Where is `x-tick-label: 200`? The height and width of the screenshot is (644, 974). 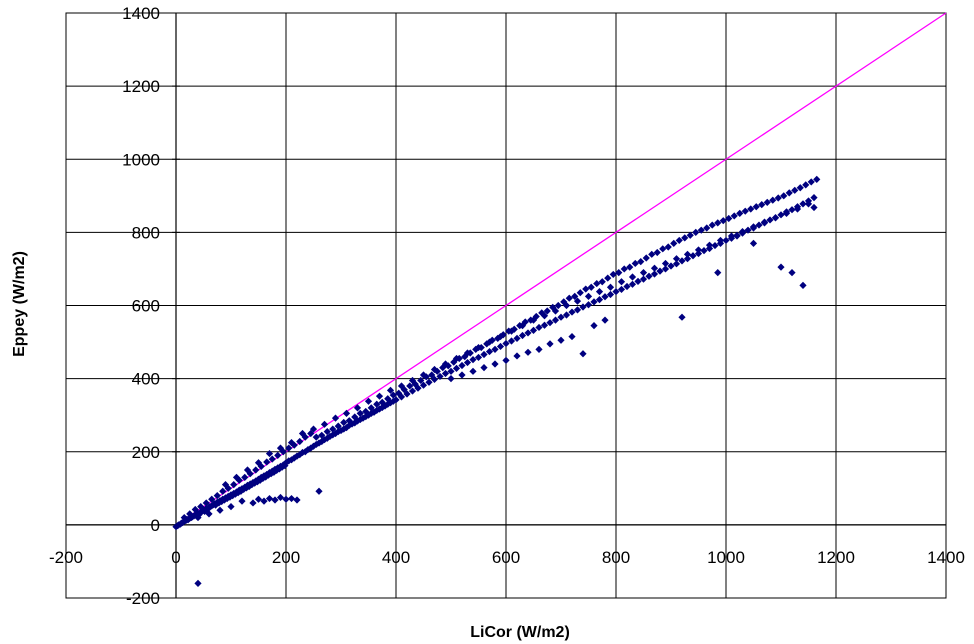 x-tick-label: 200 is located at coordinates (286, 557).